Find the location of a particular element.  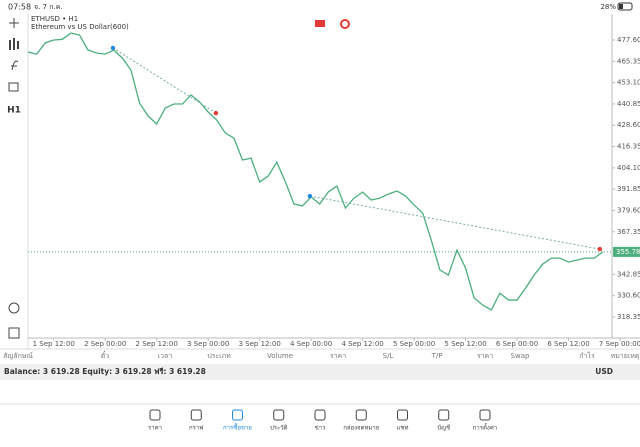

column-header: กำไร is located at coordinates (587, 355).